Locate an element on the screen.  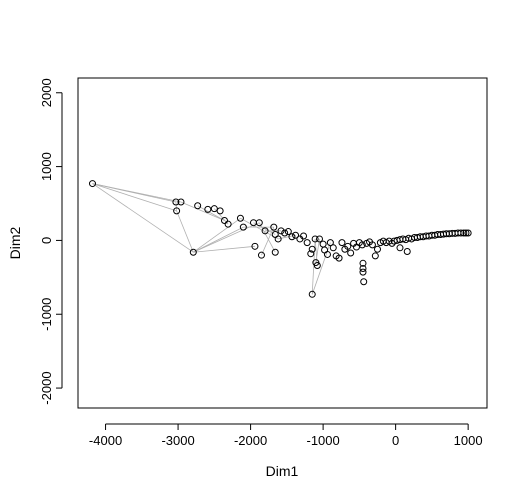
x-axis: -4000 -3000 -2000 -1000 0 1000 is located at coordinates (286, 435).